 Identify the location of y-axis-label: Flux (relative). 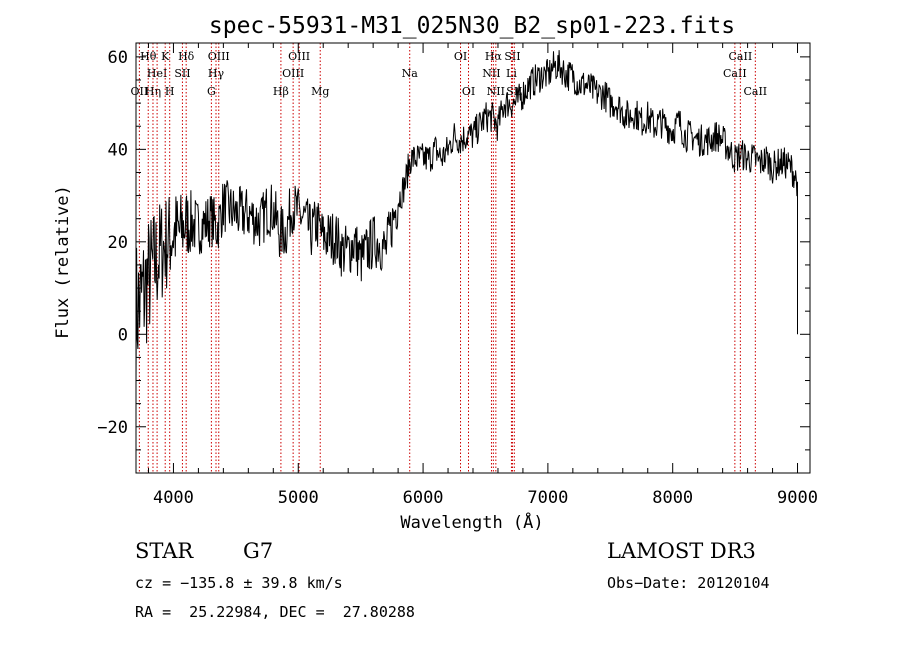
(63, 262).